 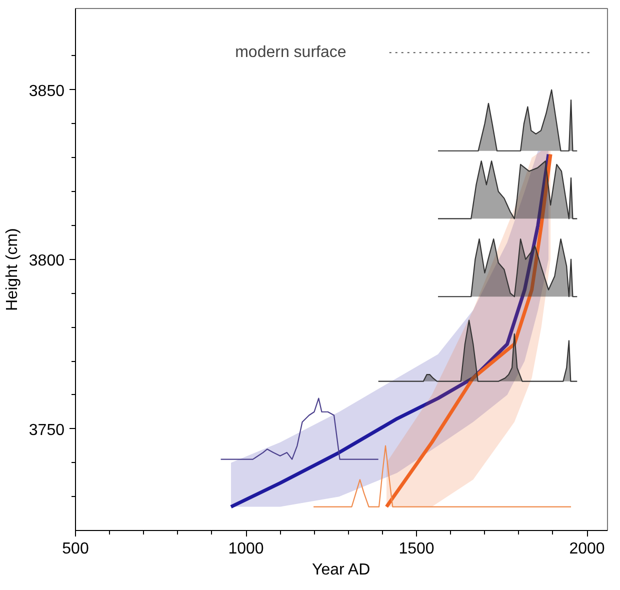 I want to click on x-tick-label: 1000, so click(x=246, y=549).